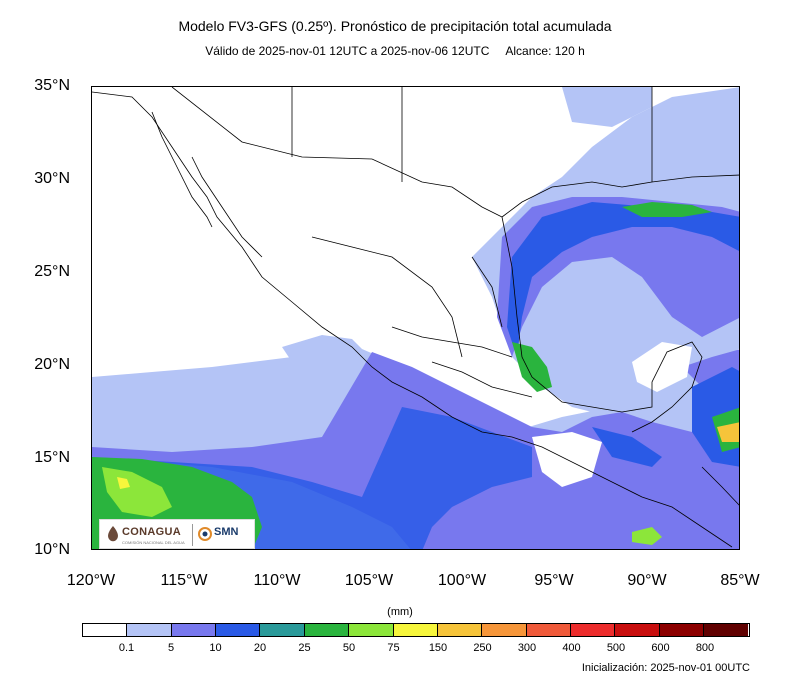 Image resolution: width=790 pixels, height=691 pixels. Describe the element at coordinates (647, 580) in the screenshot. I see `lon-label-90: 90°W` at that location.